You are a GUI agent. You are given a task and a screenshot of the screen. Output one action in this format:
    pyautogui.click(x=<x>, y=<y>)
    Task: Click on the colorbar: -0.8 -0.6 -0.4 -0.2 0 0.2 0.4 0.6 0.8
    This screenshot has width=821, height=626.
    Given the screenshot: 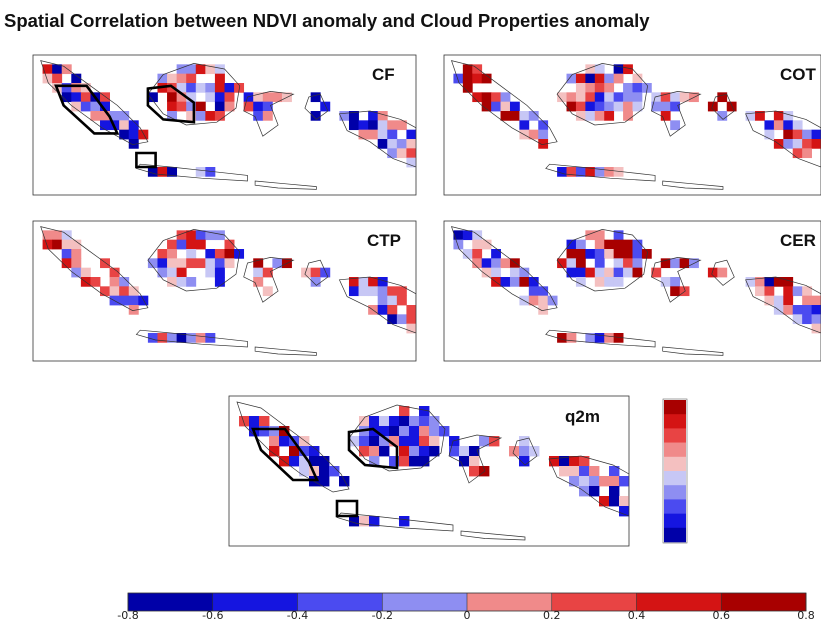 What is the action you would take?
    pyautogui.click(x=466, y=607)
    